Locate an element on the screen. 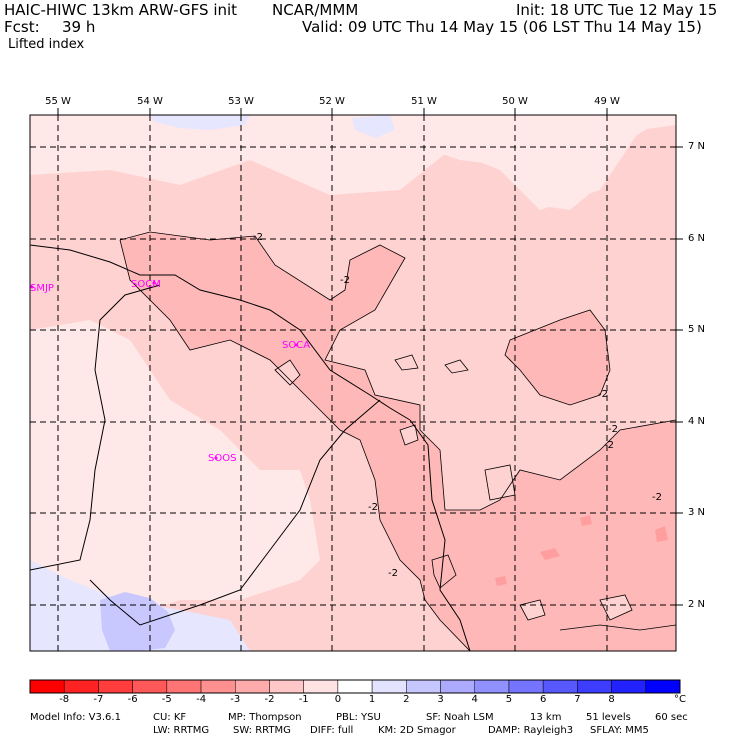 Image resolution: width=740 pixels, height=740 pixels. field-blue-pale-north2 is located at coordinates (373, 126).